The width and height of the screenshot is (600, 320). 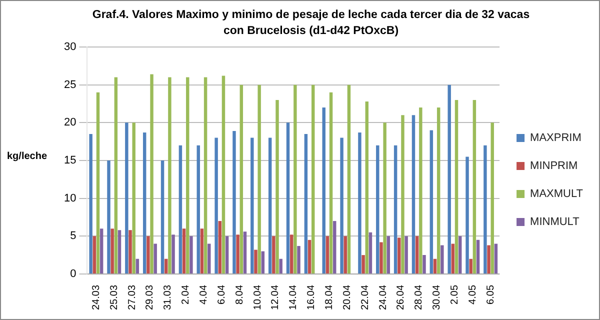 I want to click on y-tick-label: 10, so click(x=70, y=198).